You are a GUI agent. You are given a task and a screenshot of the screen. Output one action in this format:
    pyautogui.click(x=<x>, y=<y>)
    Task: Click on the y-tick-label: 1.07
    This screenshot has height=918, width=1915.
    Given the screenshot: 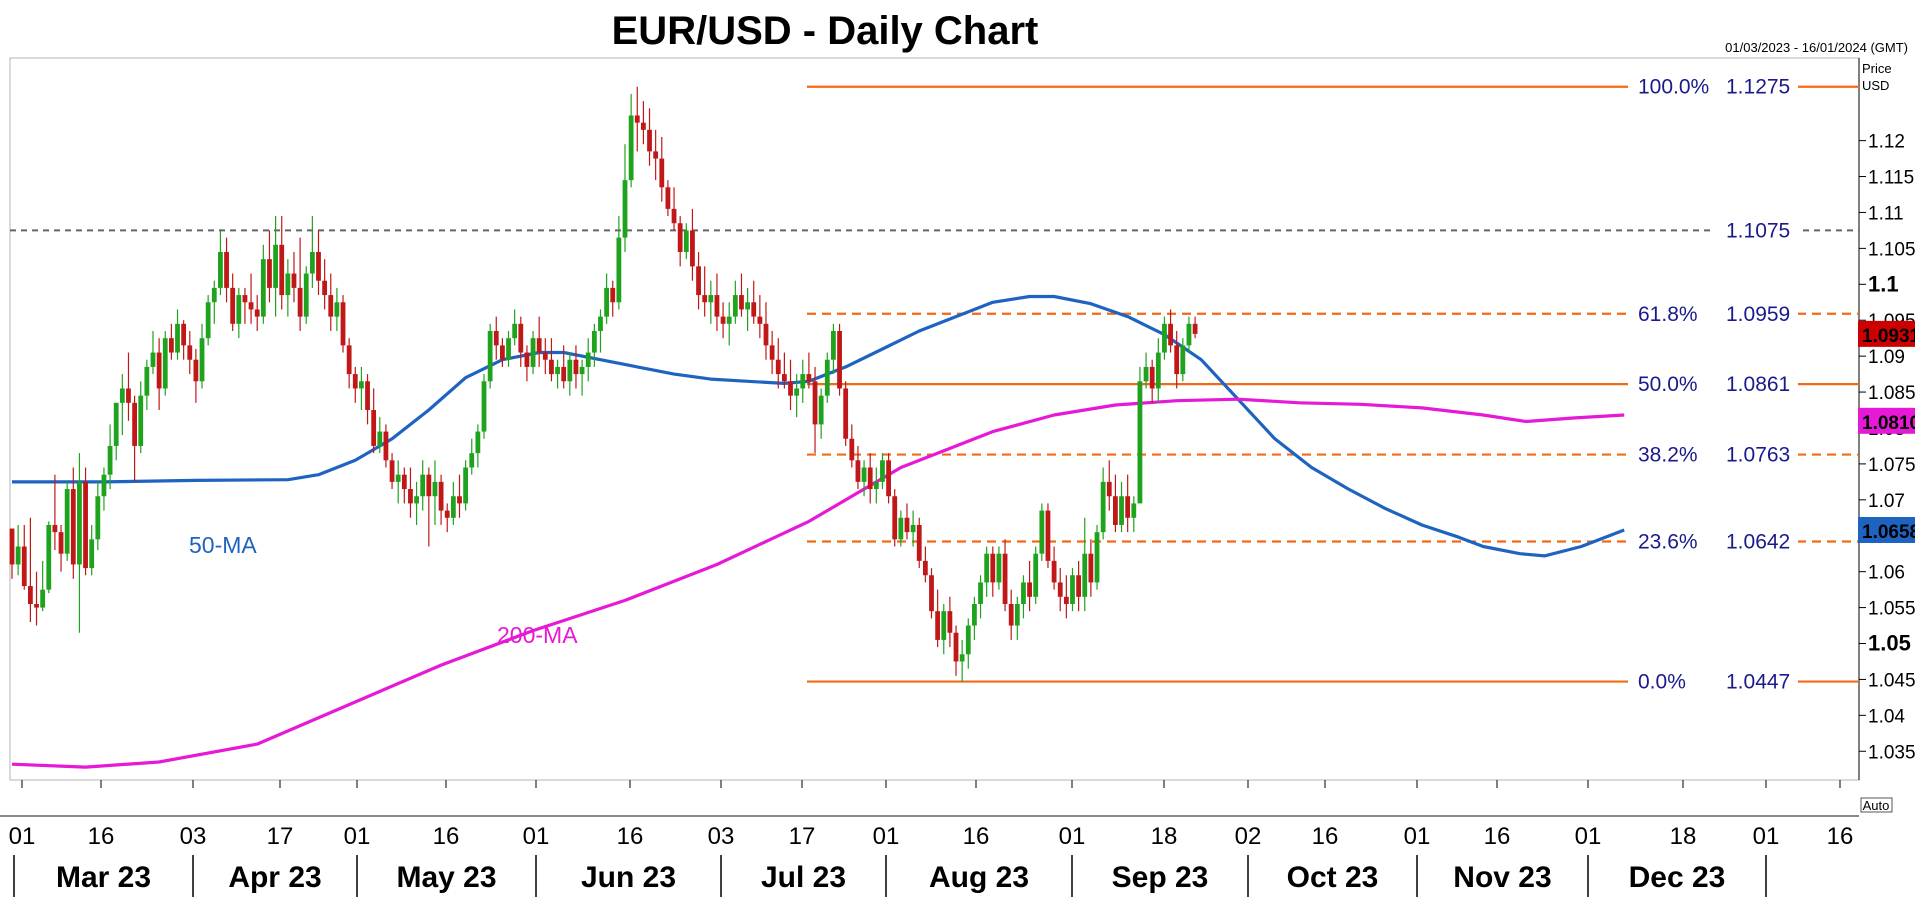 What is the action you would take?
    pyautogui.click(x=1886, y=501)
    